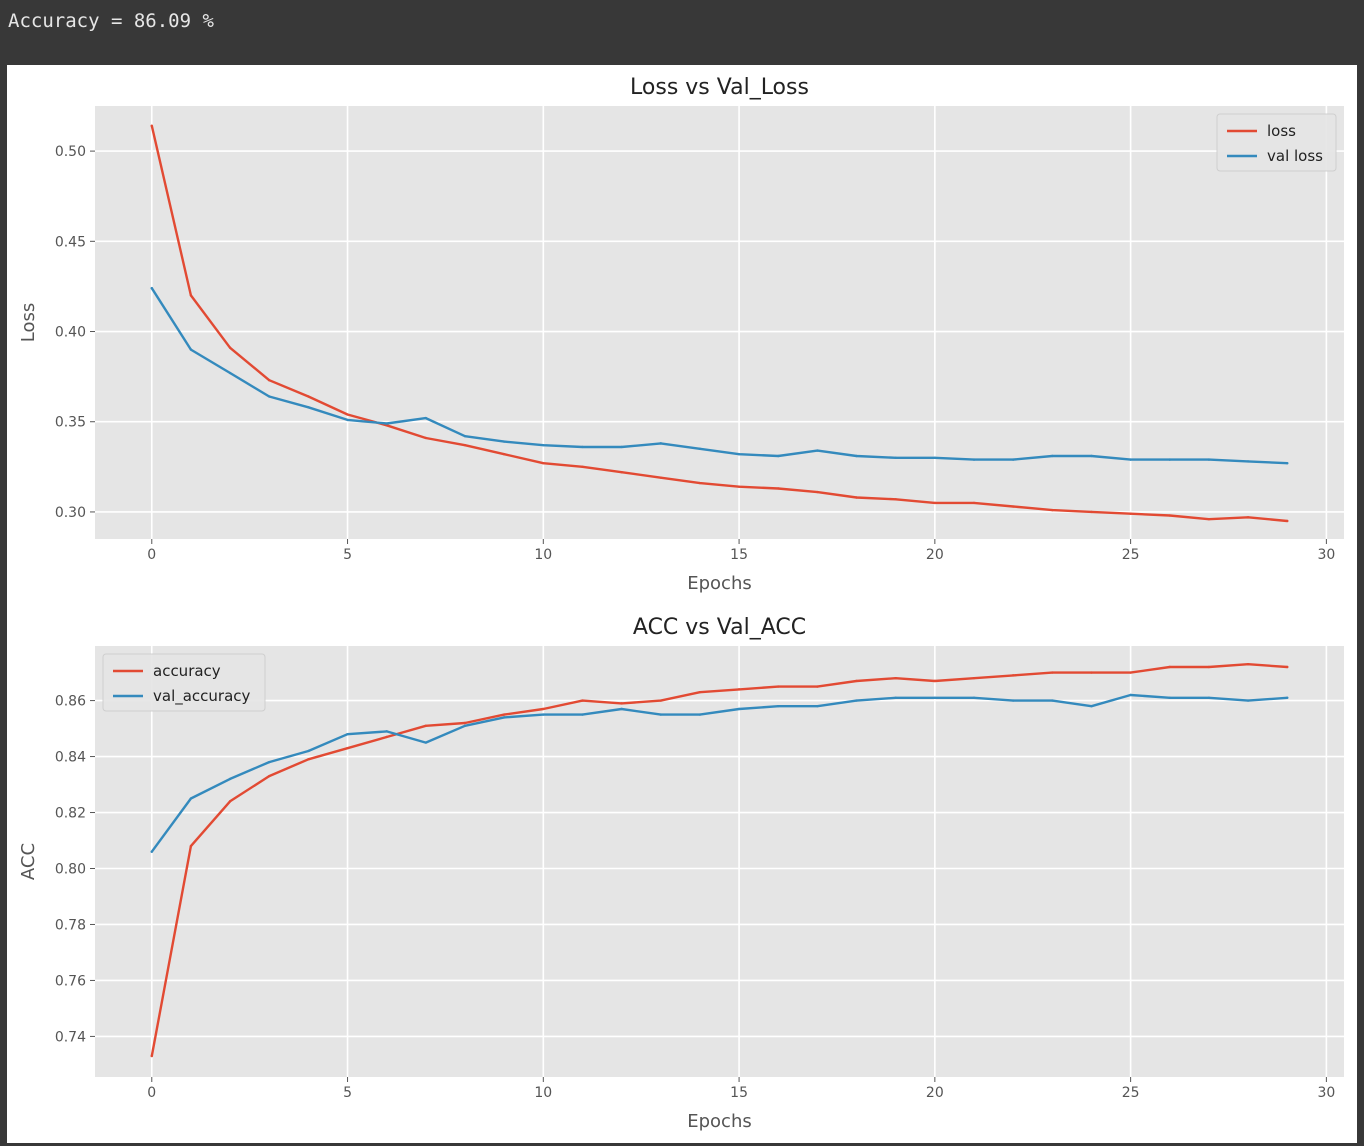 Image resolution: width=1364 pixels, height=1146 pixels. Describe the element at coordinates (70, 152) in the screenshot. I see `y-tick-label: 0.50` at that location.